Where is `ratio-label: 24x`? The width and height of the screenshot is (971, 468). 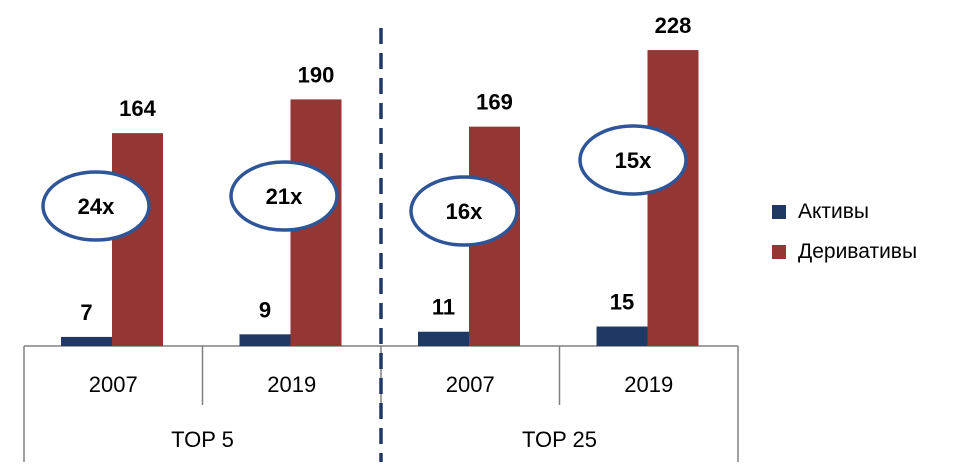 ratio-label: 24x is located at coordinates (96, 206).